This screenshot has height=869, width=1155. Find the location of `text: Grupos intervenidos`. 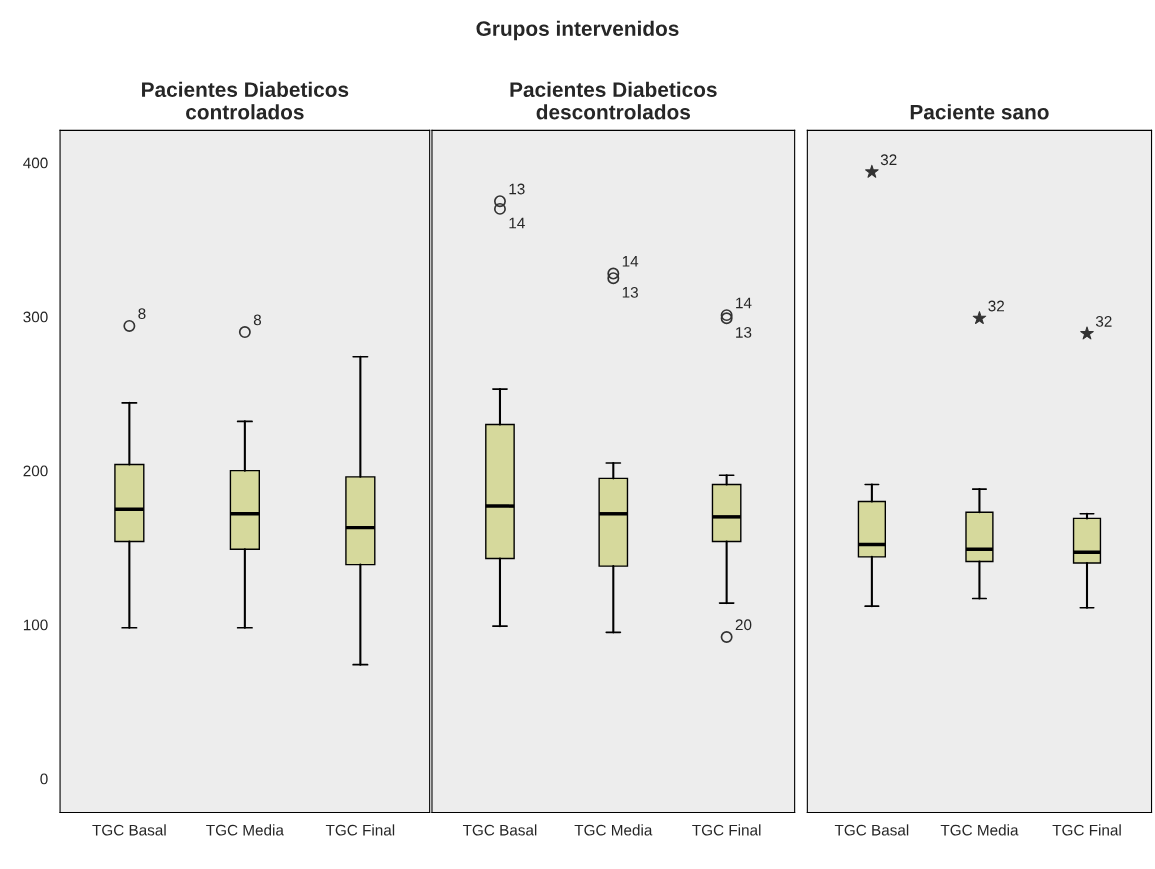

text: Grupos intervenidos is located at coordinates (577, 30).